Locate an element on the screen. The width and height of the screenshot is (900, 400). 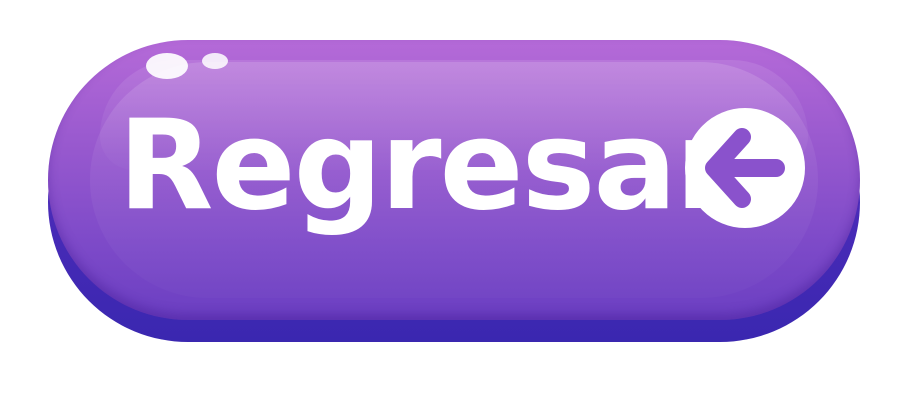
shine-highlight-large is located at coordinates (167, 66).